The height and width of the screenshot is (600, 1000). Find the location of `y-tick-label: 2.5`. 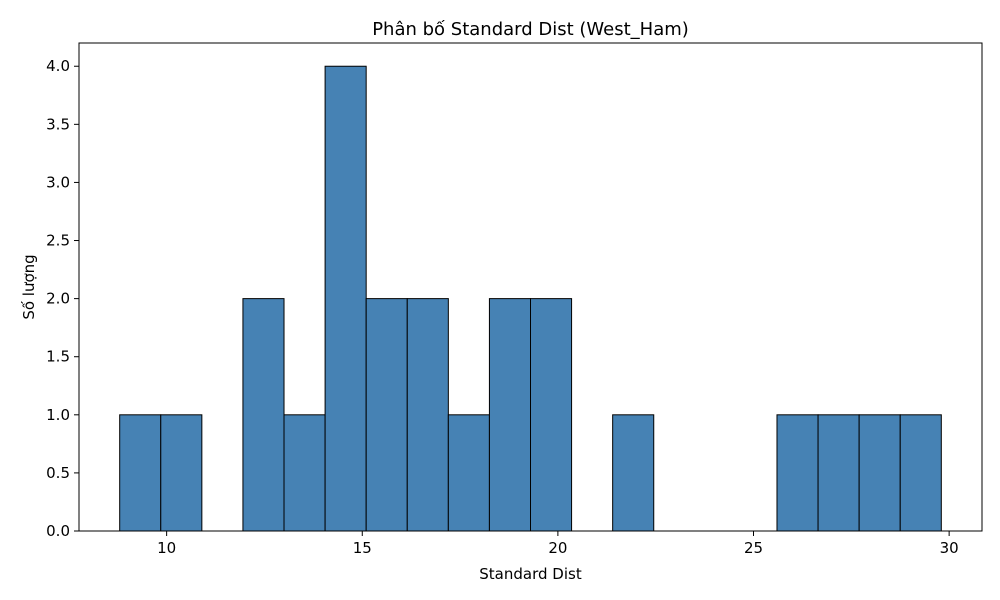

y-tick-label: 2.5 is located at coordinates (58, 241).